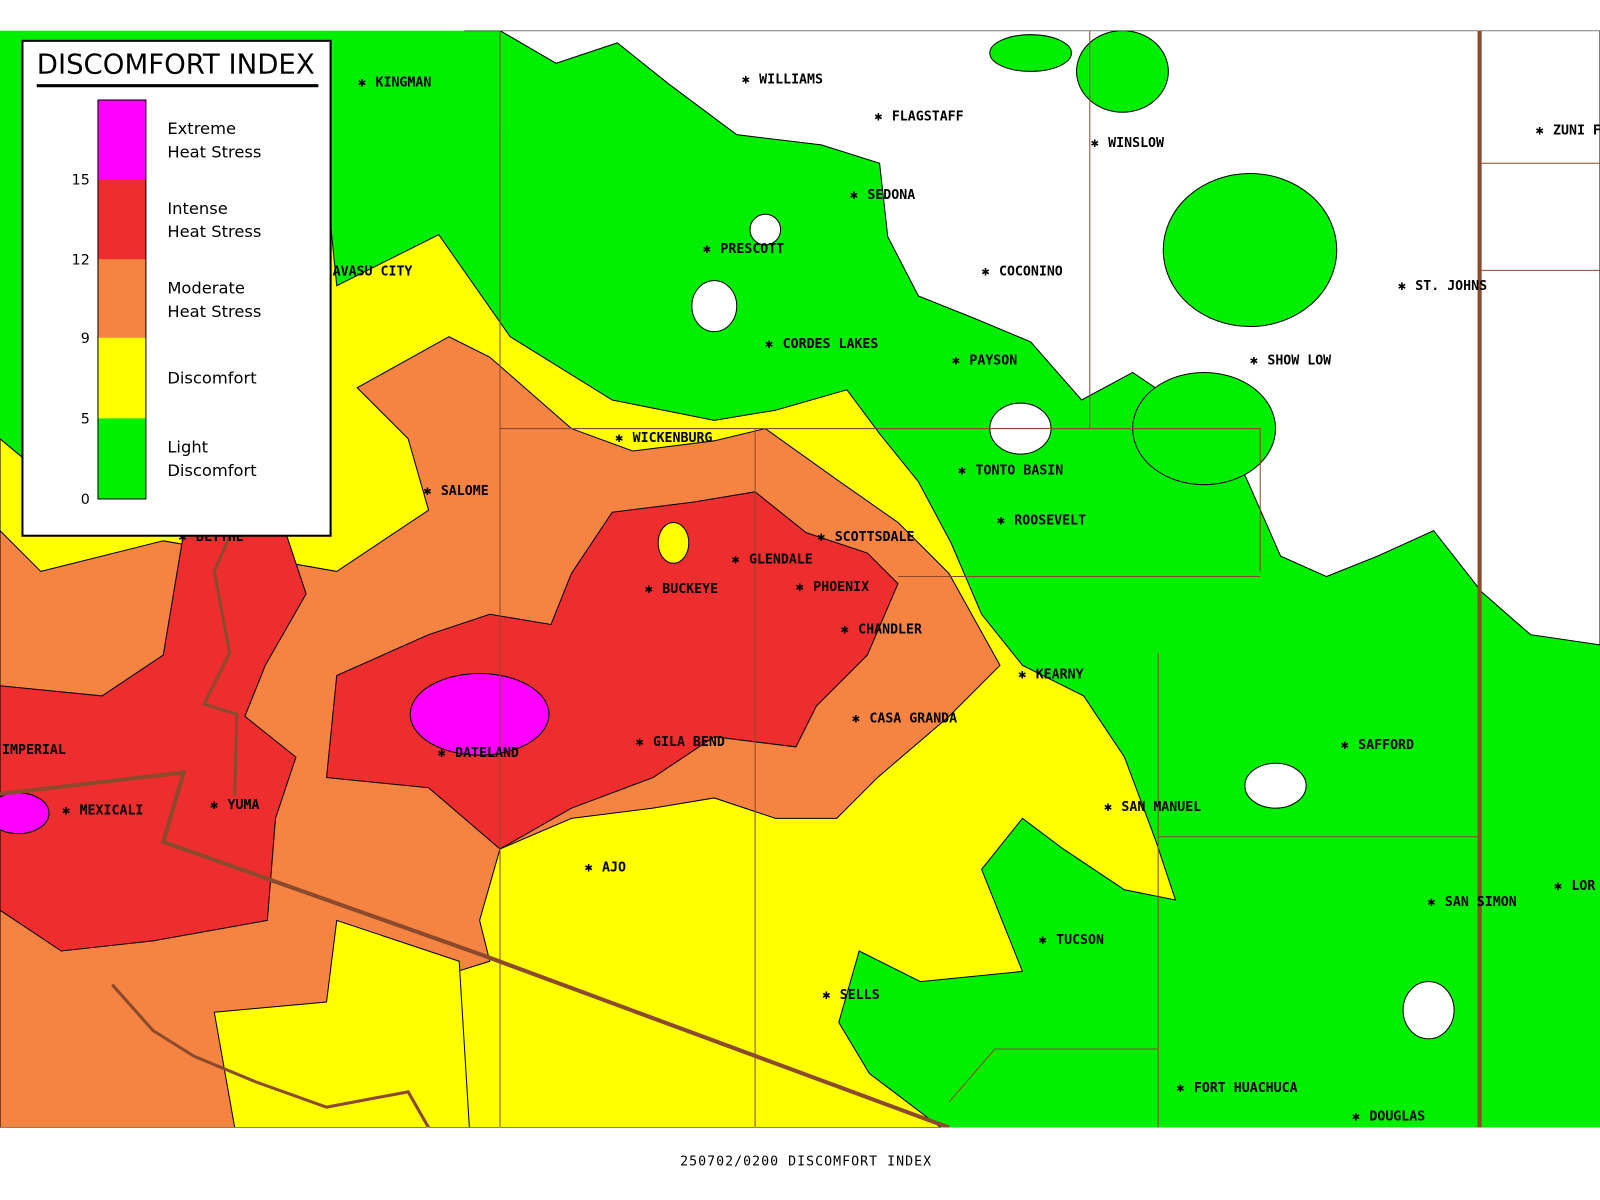 The width and height of the screenshot is (1600, 1200). What do you see at coordinates (487, 753) in the screenshot?
I see `city-label: DATELAND` at bounding box center [487, 753].